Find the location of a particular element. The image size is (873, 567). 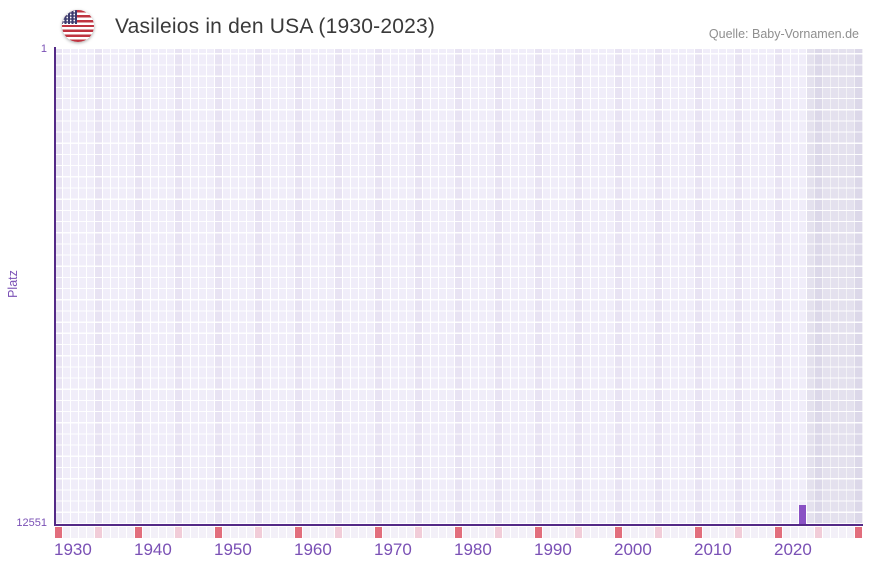

unranked-marker-row is located at coordinates (459, 532).